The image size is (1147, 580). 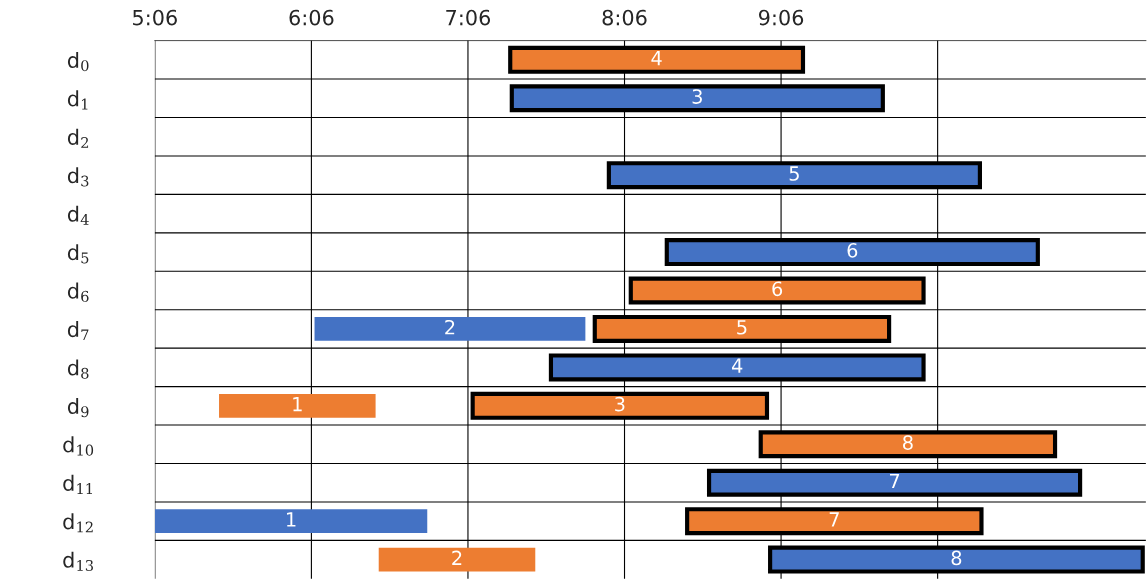 What do you see at coordinates (78, 446) in the screenshot?
I see `y-tick-label: d$_{10}$` at bounding box center [78, 446].